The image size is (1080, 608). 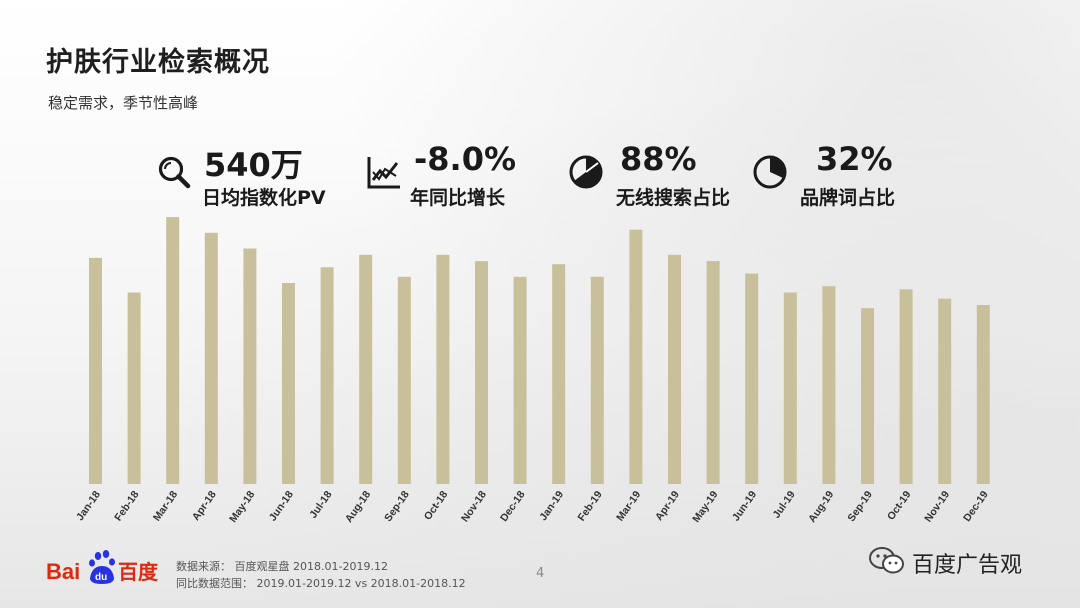 I want to click on x-tick-label: Jan-18, so click(x=88, y=506).